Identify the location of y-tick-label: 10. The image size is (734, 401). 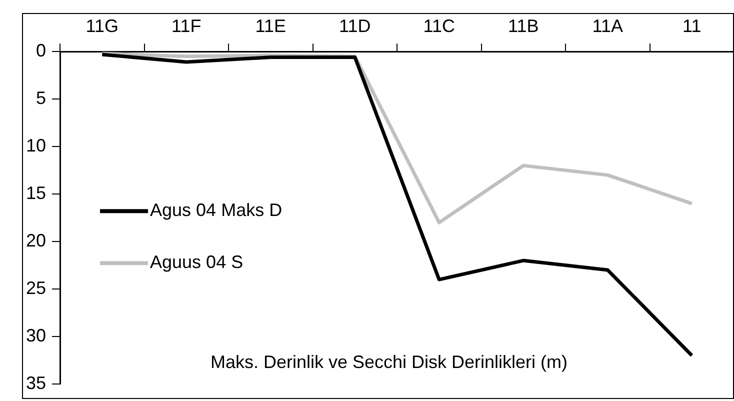
(36, 146).